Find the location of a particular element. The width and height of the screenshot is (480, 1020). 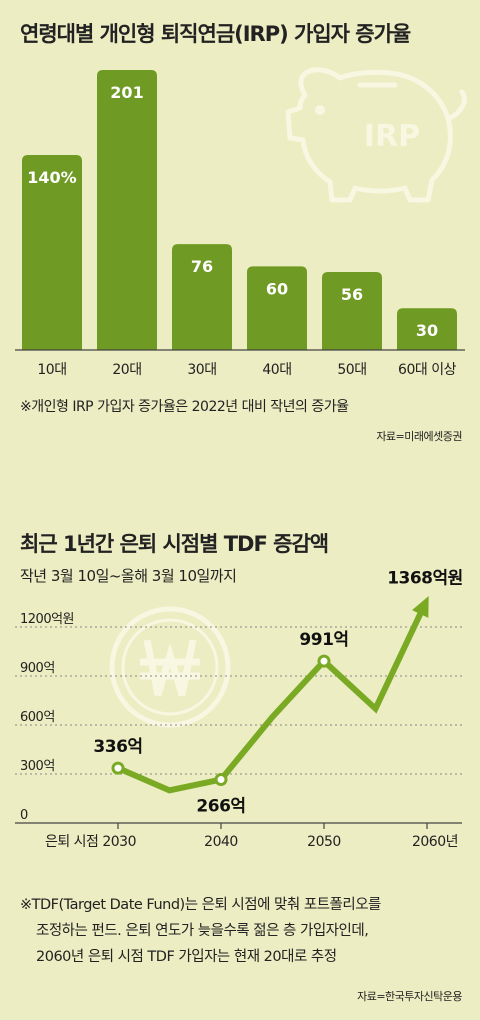

x-tick-label: 2040 is located at coordinates (221, 842).